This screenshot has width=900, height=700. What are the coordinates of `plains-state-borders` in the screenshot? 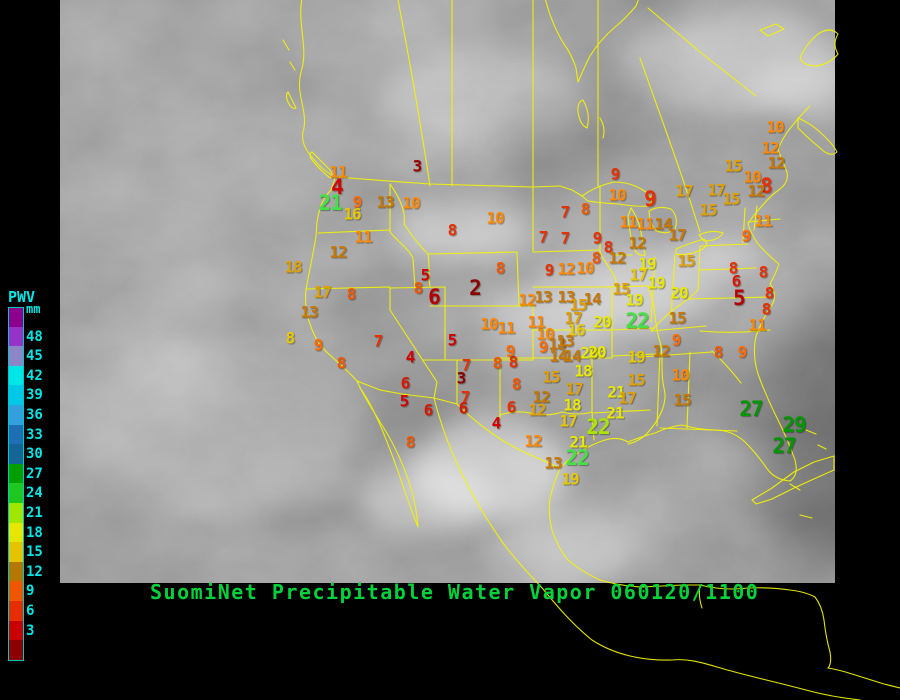 It's located at (541, 302).